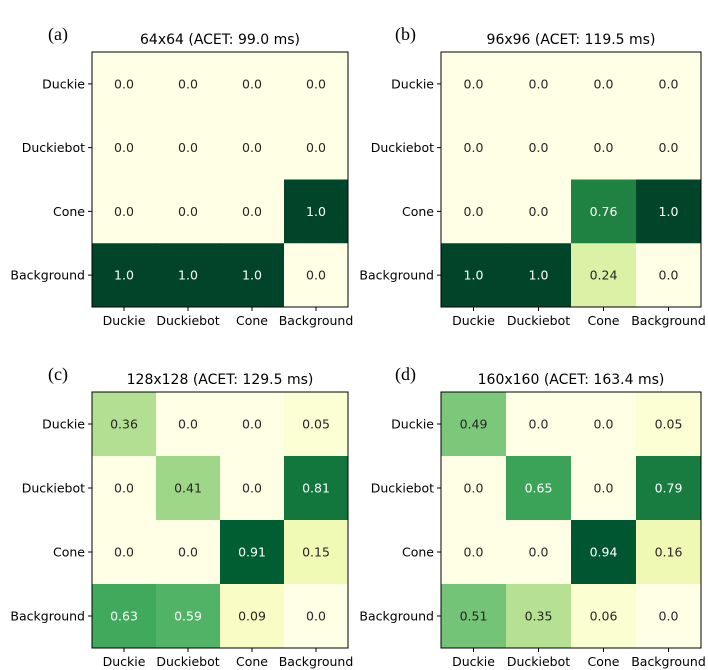 The width and height of the screenshot is (708, 670). I want to click on cell-value-label: 0.09, so click(252, 616).